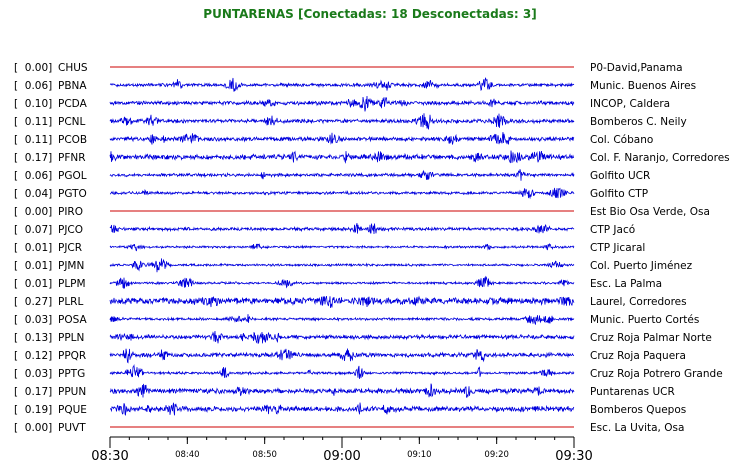 The image size is (740, 463). I want to click on station-row-pjco: [ 0.07] PJCO CTP Jacó, so click(324, 229).